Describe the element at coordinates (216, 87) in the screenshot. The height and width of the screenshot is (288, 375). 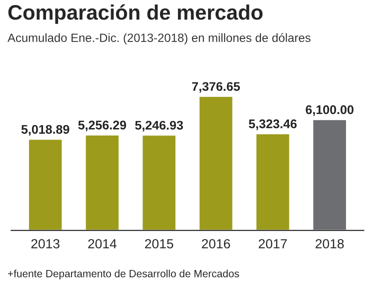
I see `data-label: 7,376.65` at that location.